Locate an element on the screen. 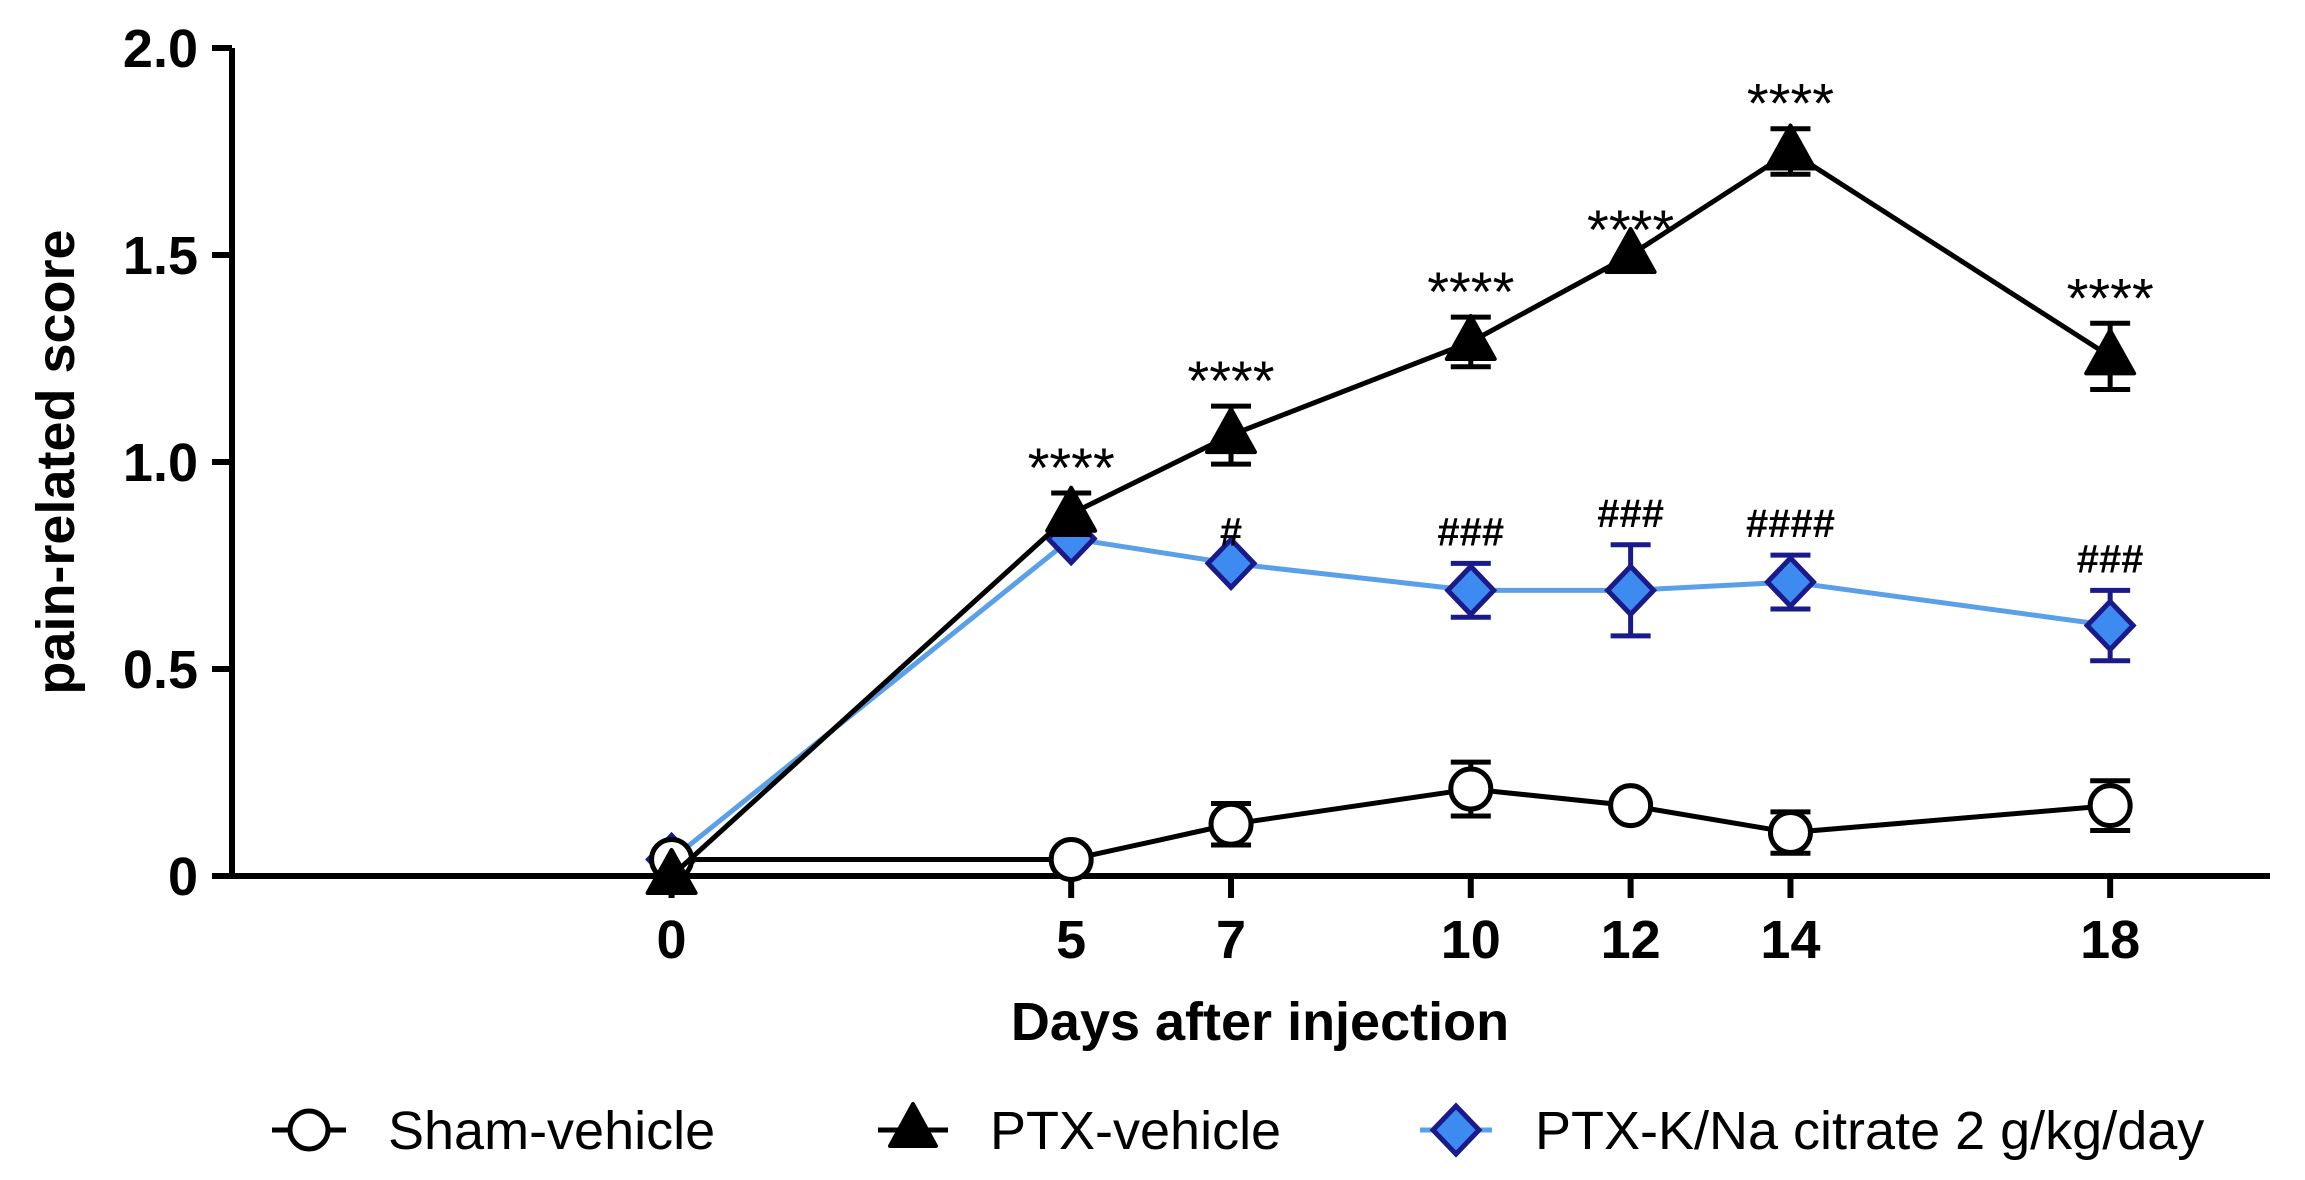  y-tick-label: 1.5 is located at coordinates (160, 256).